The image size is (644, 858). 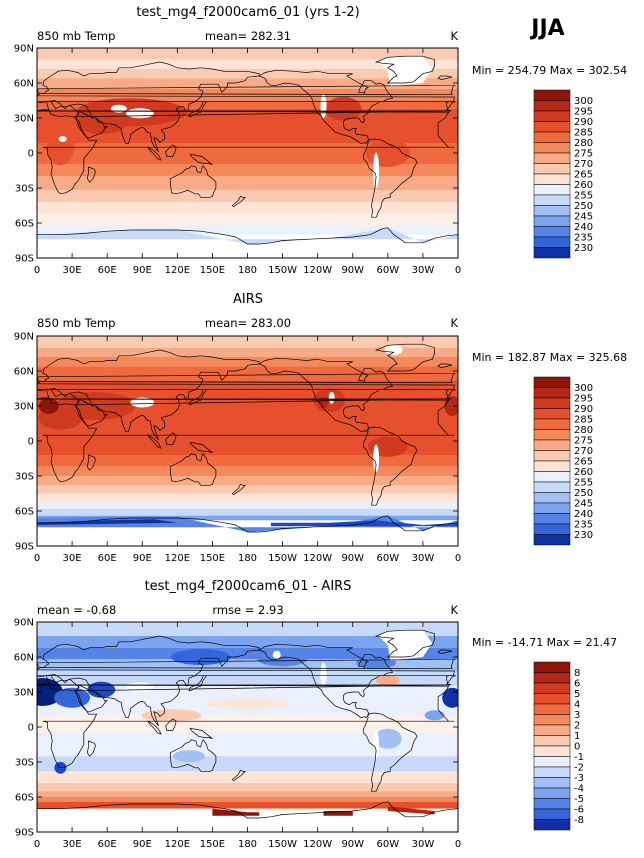 What do you see at coordinates (544, 642) in the screenshot?
I see `min-max-label: Min = -14.71 Max = 21.47` at bounding box center [544, 642].